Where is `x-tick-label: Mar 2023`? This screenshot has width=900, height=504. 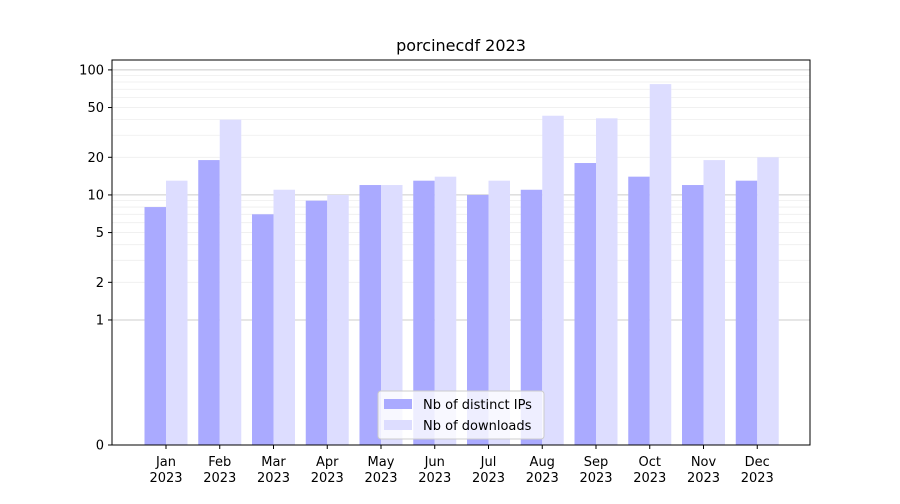
x-tick-label: Mar 2023 is located at coordinates (273, 470).